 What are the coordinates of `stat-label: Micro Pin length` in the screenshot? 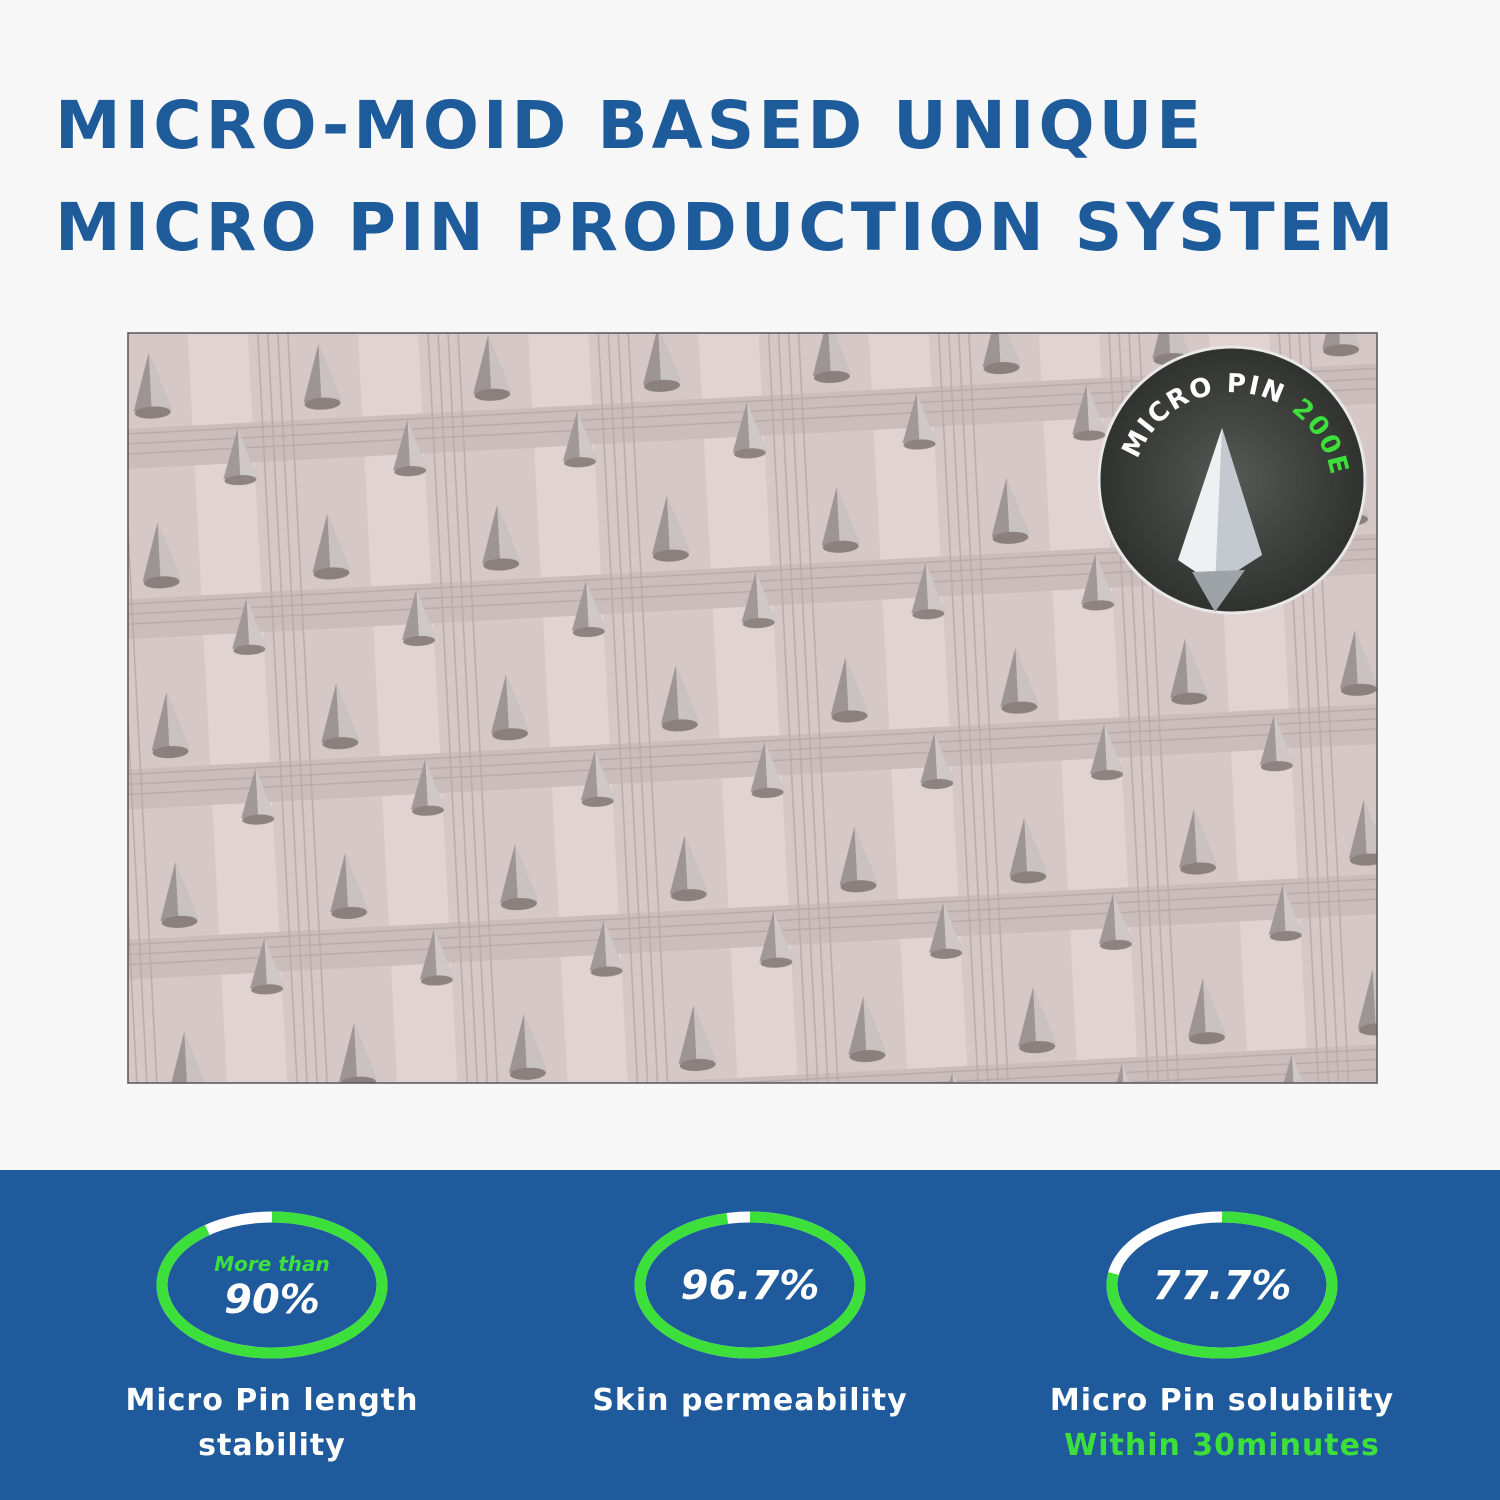 It's located at (271, 1400).